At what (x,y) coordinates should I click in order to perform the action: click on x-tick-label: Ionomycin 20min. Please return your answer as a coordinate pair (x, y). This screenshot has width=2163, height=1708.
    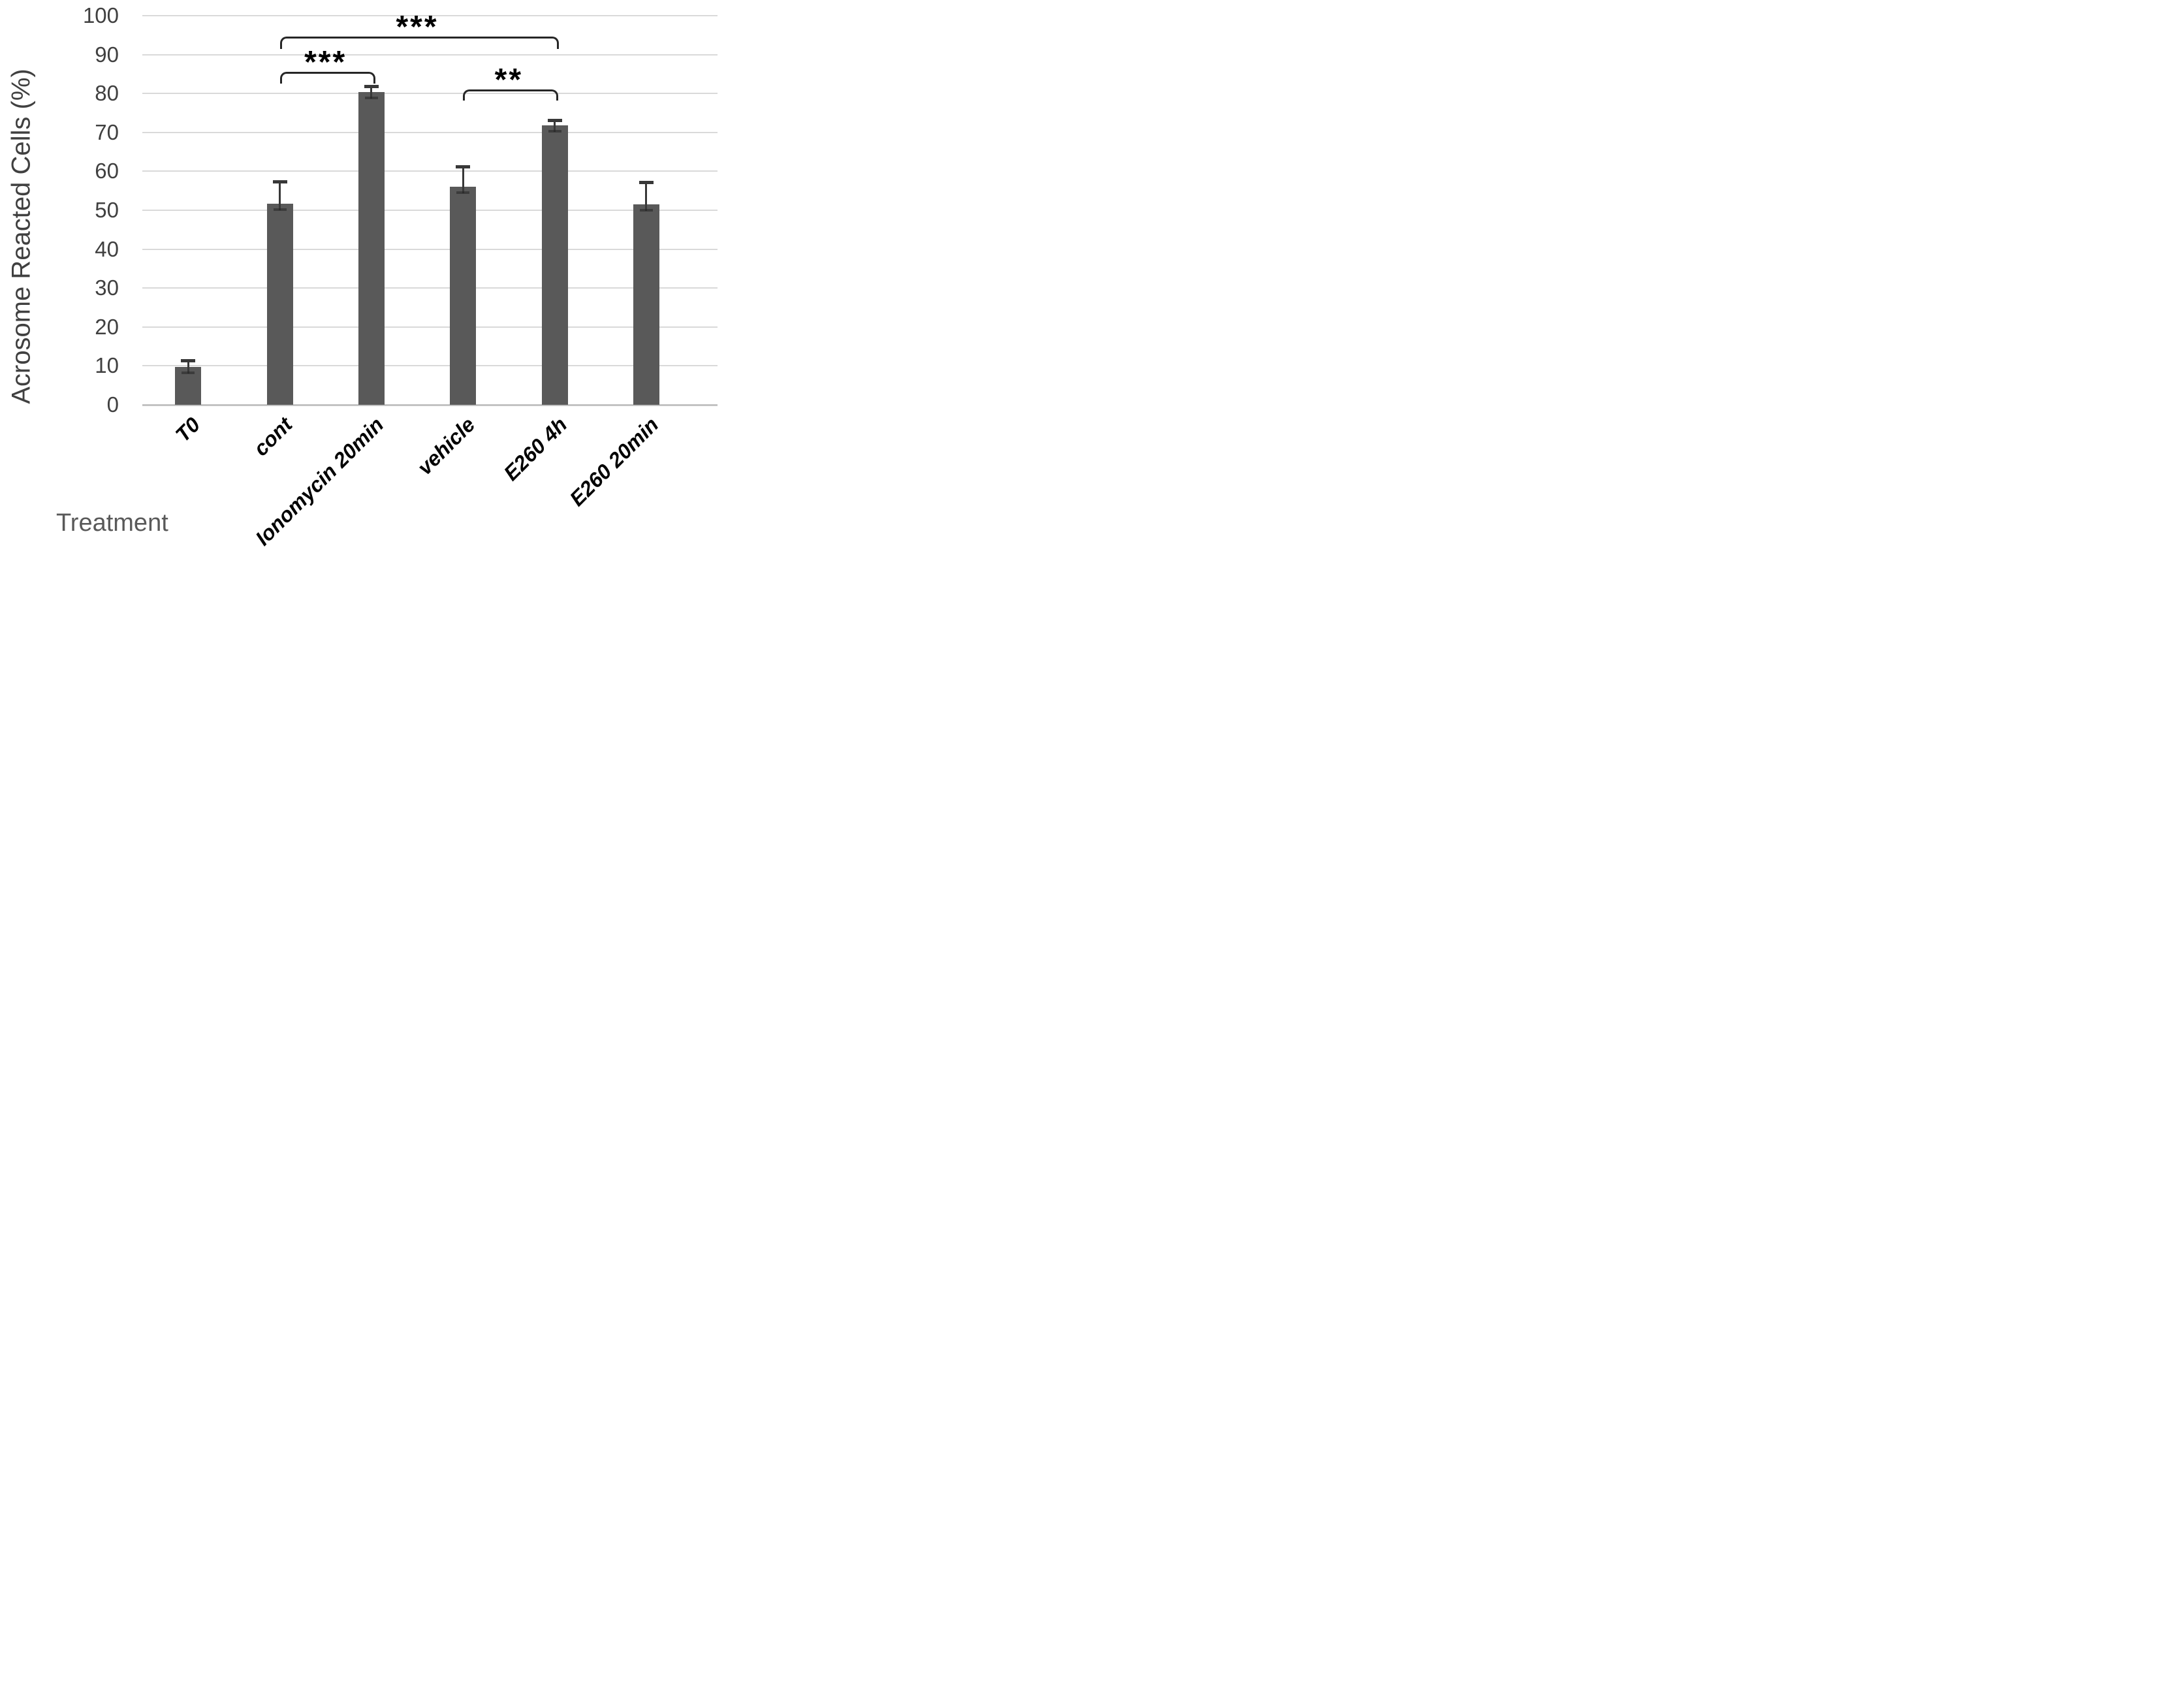
    Looking at the image, I should click on (319, 482).